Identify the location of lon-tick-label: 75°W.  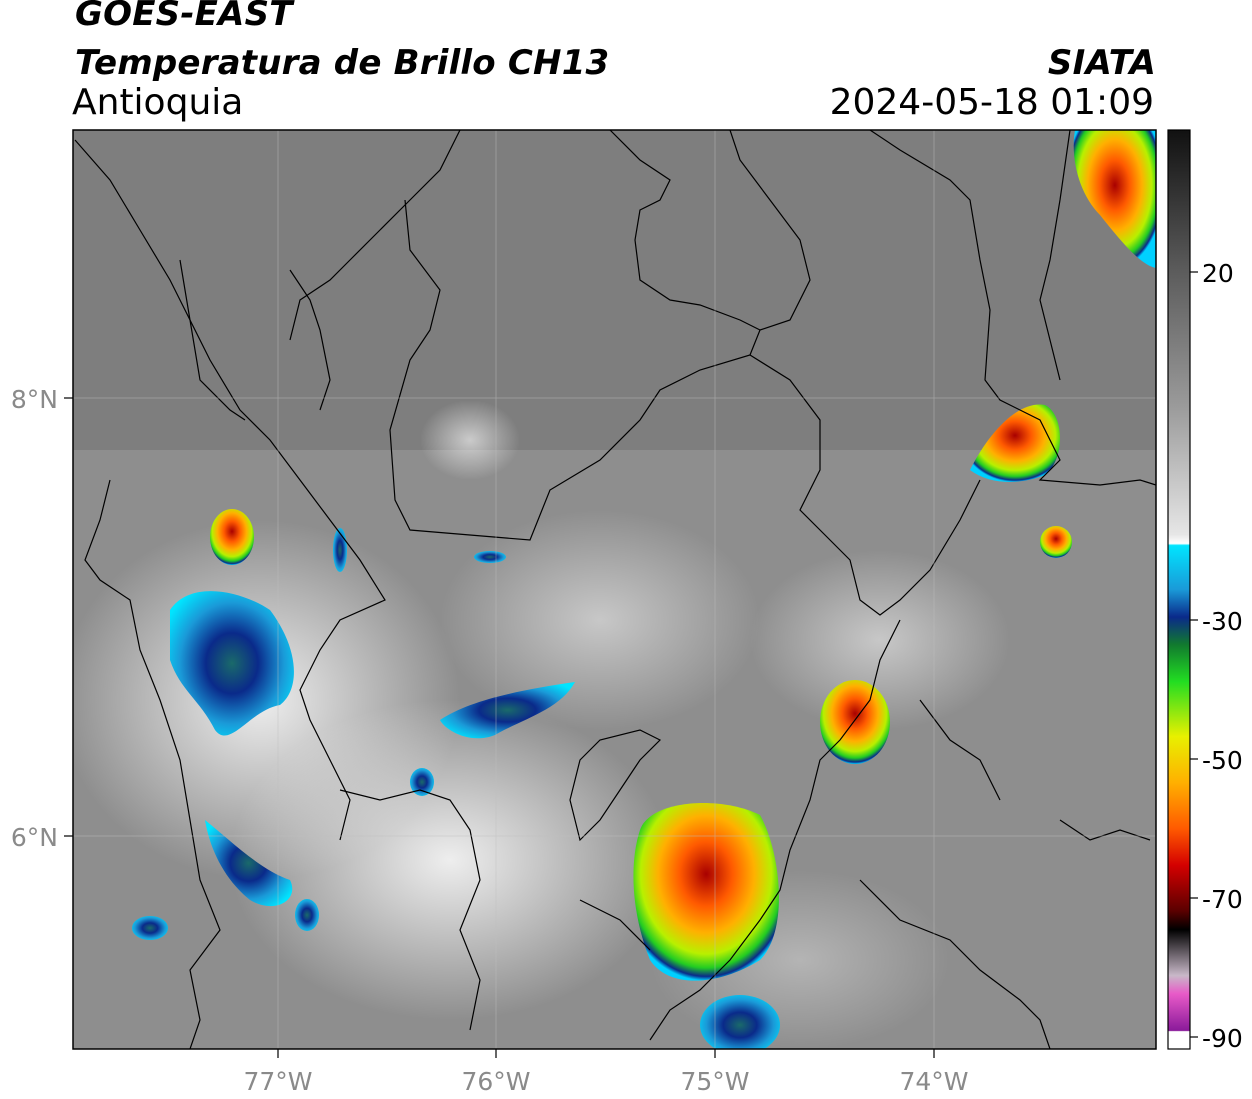
(714, 1081).